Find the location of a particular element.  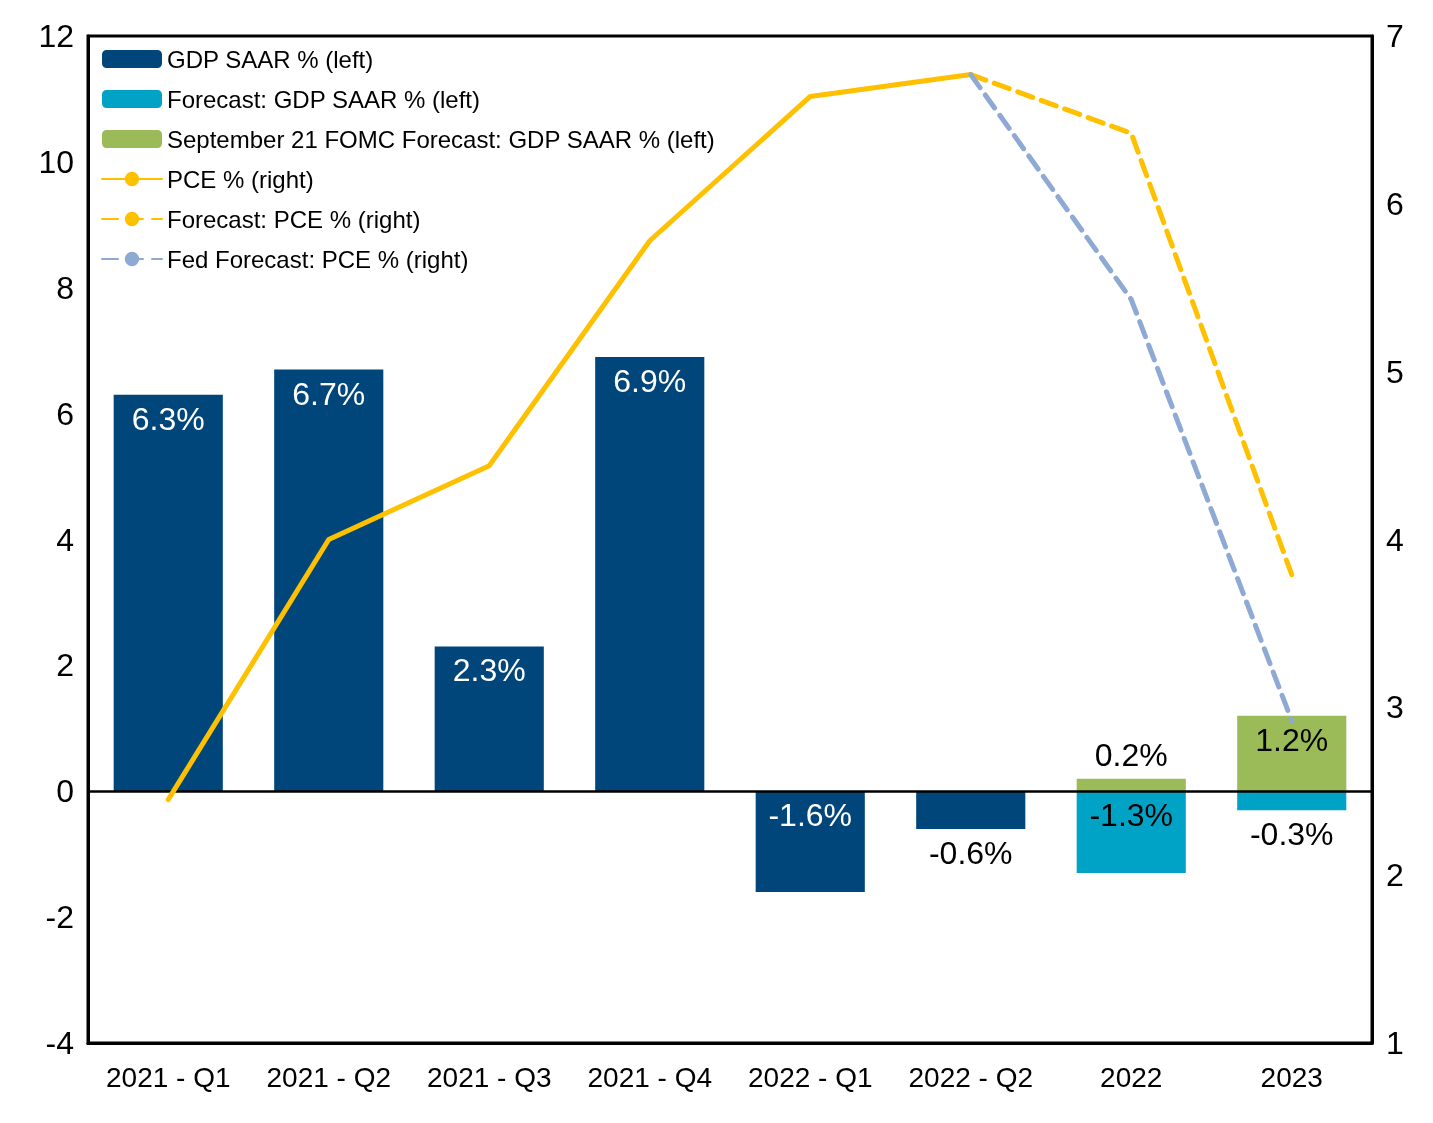

data-label: -1.3% is located at coordinates (1131, 815).